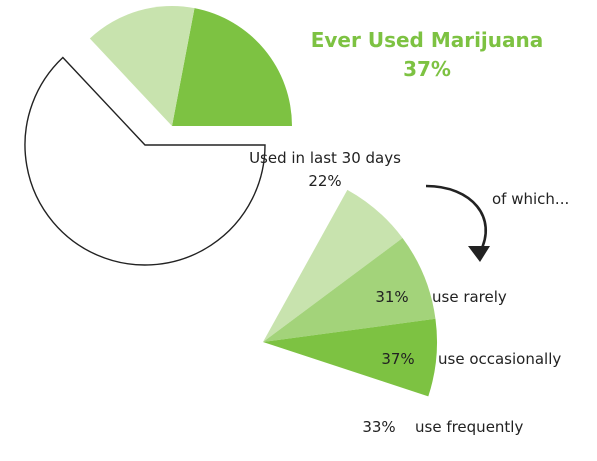 The image size is (597, 461). What do you see at coordinates (397, 359) in the screenshot?
I see `sub-value-occasionally: 37%` at bounding box center [397, 359].